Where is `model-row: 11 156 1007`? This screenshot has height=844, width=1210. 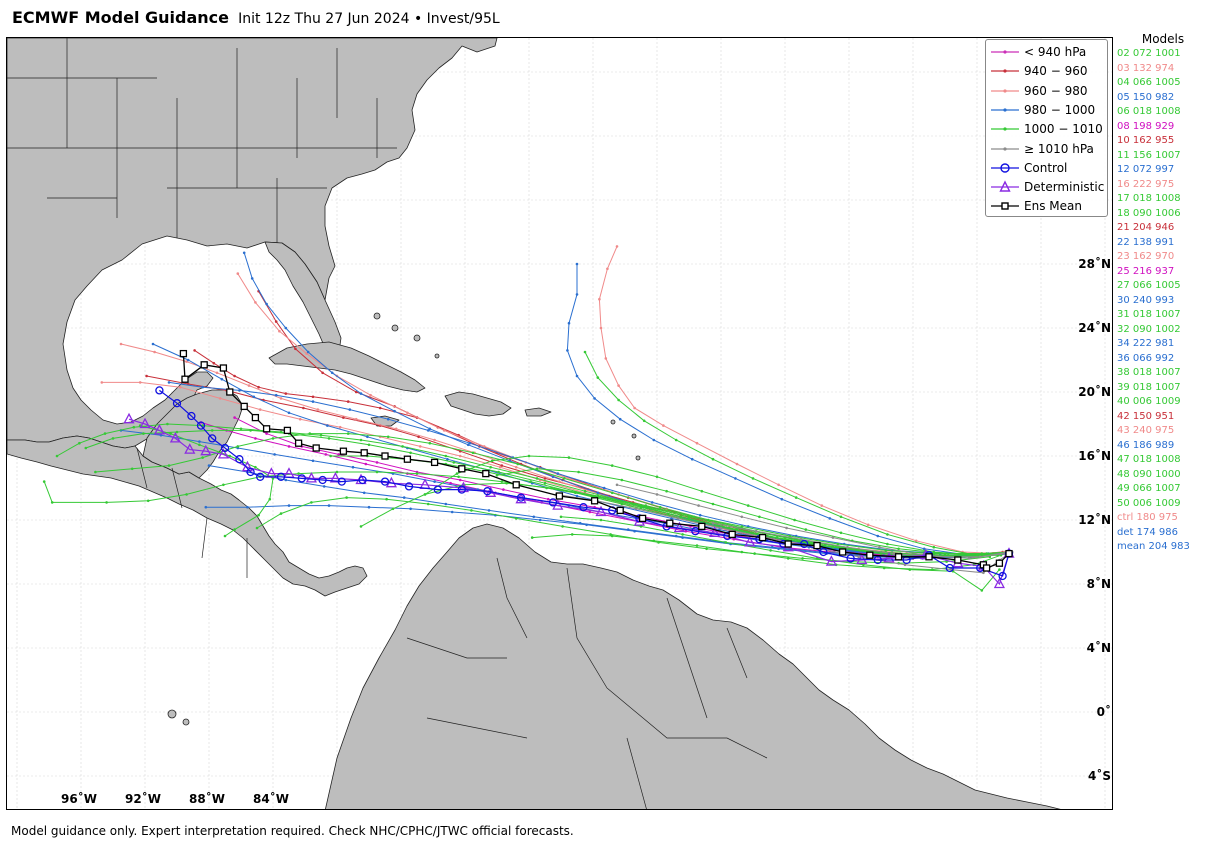 model-row: 11 156 1007 is located at coordinates (1149, 155).